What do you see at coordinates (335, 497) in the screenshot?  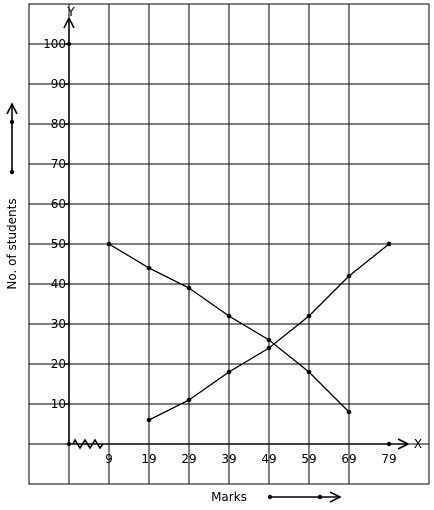 I see `x-title-arrowhead` at bounding box center [335, 497].